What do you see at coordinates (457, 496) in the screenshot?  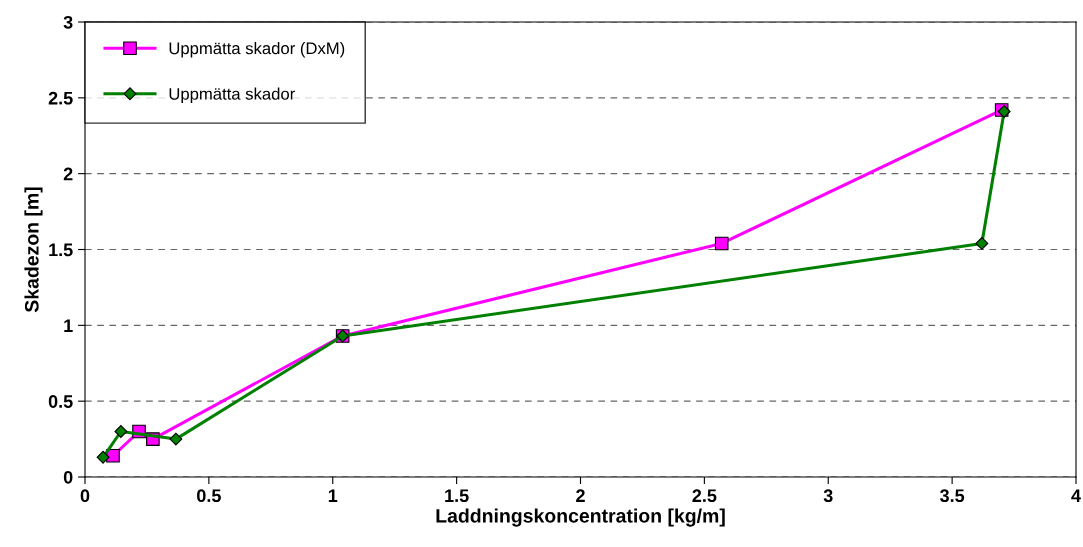 I see `x-tick-label: 1.5` at bounding box center [457, 496].